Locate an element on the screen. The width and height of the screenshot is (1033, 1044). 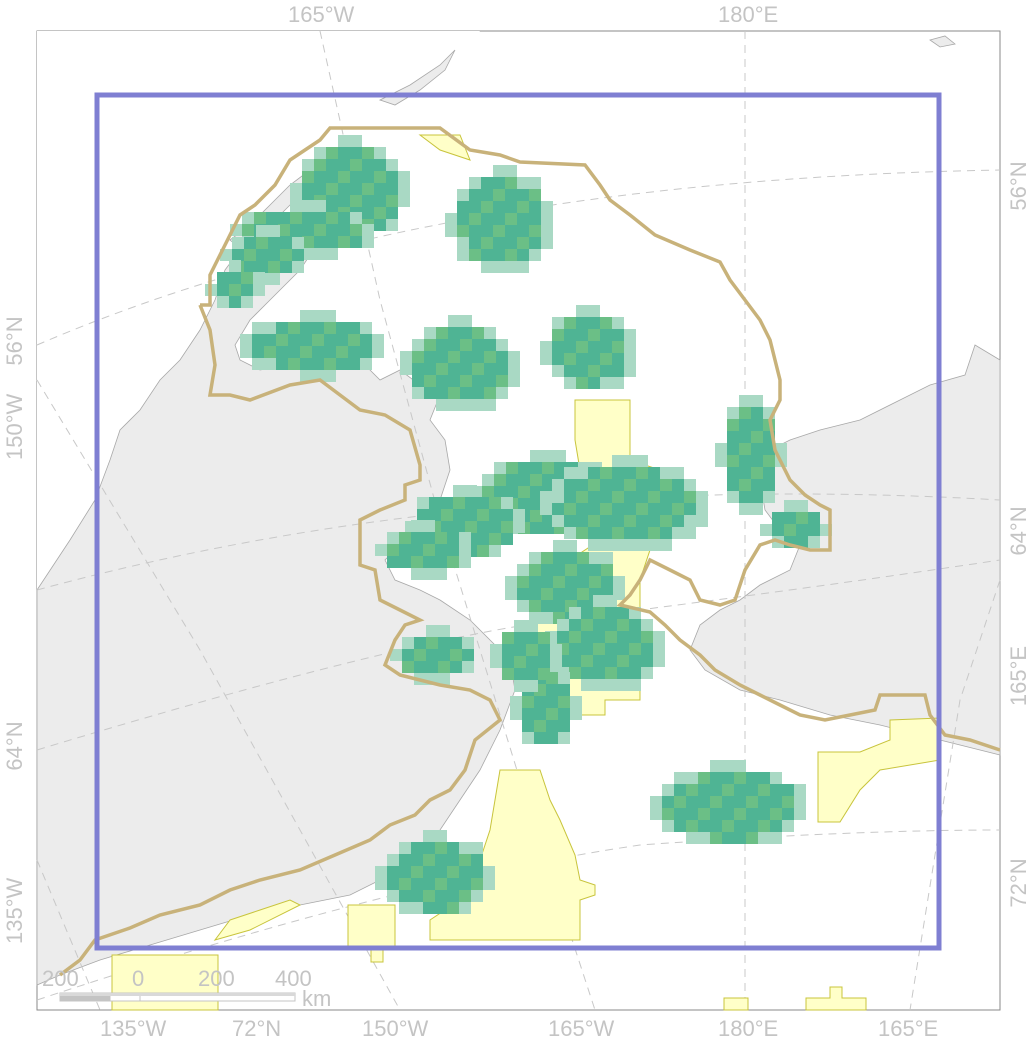
left-label-56n: 56°N is located at coordinates (14, 341).